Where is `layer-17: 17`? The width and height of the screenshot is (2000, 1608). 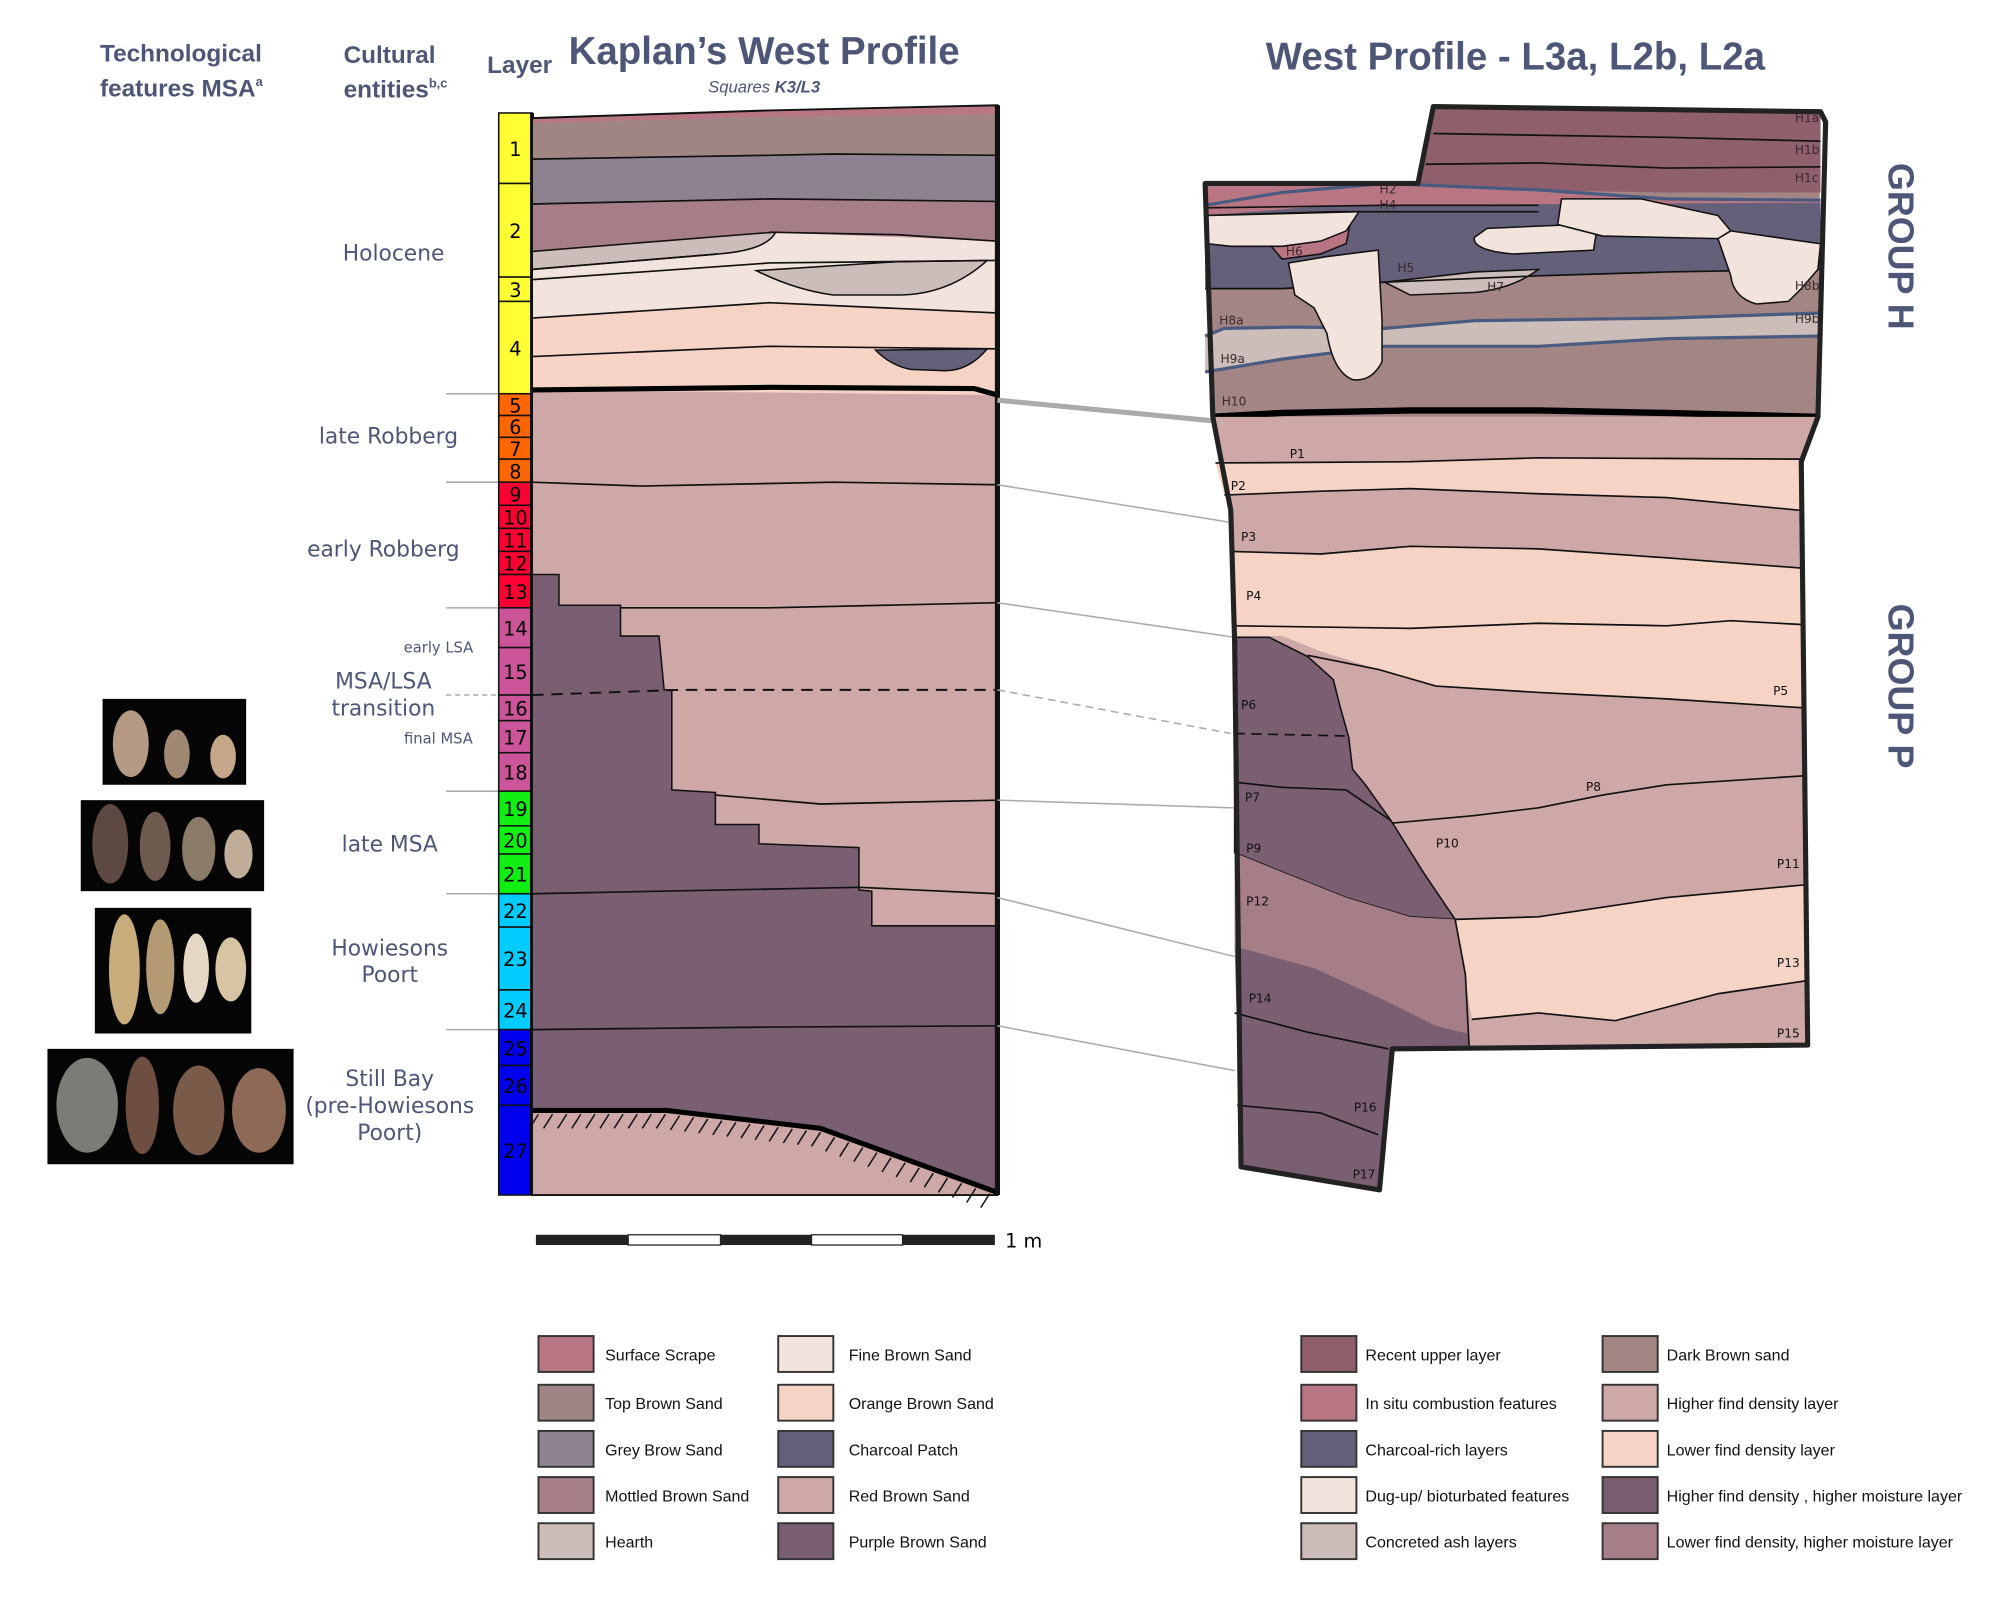 layer-17: 17 is located at coordinates (515, 736).